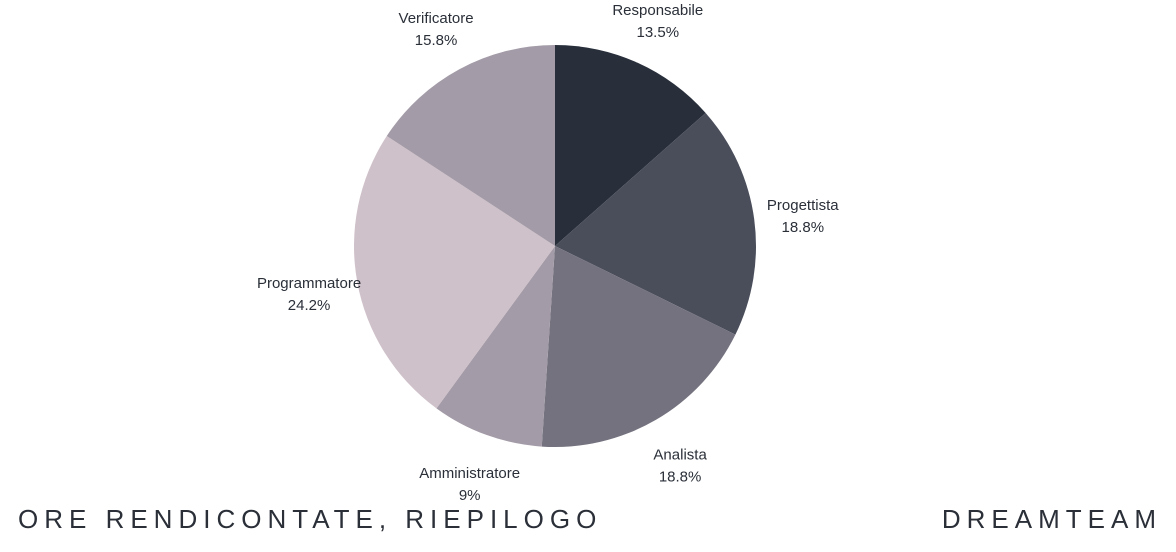 The image size is (1176, 552). What do you see at coordinates (309, 283) in the screenshot?
I see `slice-name: Programmatore` at bounding box center [309, 283].